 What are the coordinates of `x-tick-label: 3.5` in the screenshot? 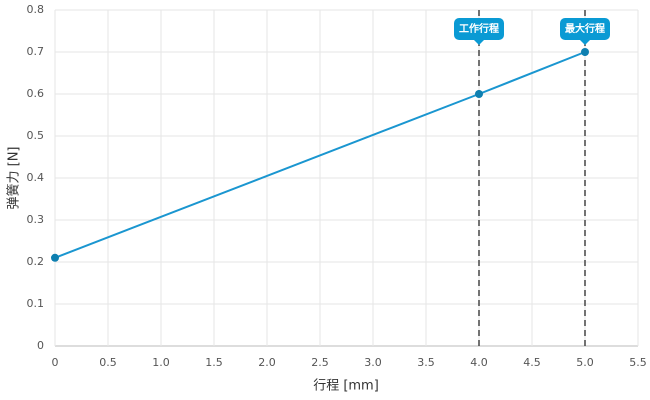 It's located at (426, 362).